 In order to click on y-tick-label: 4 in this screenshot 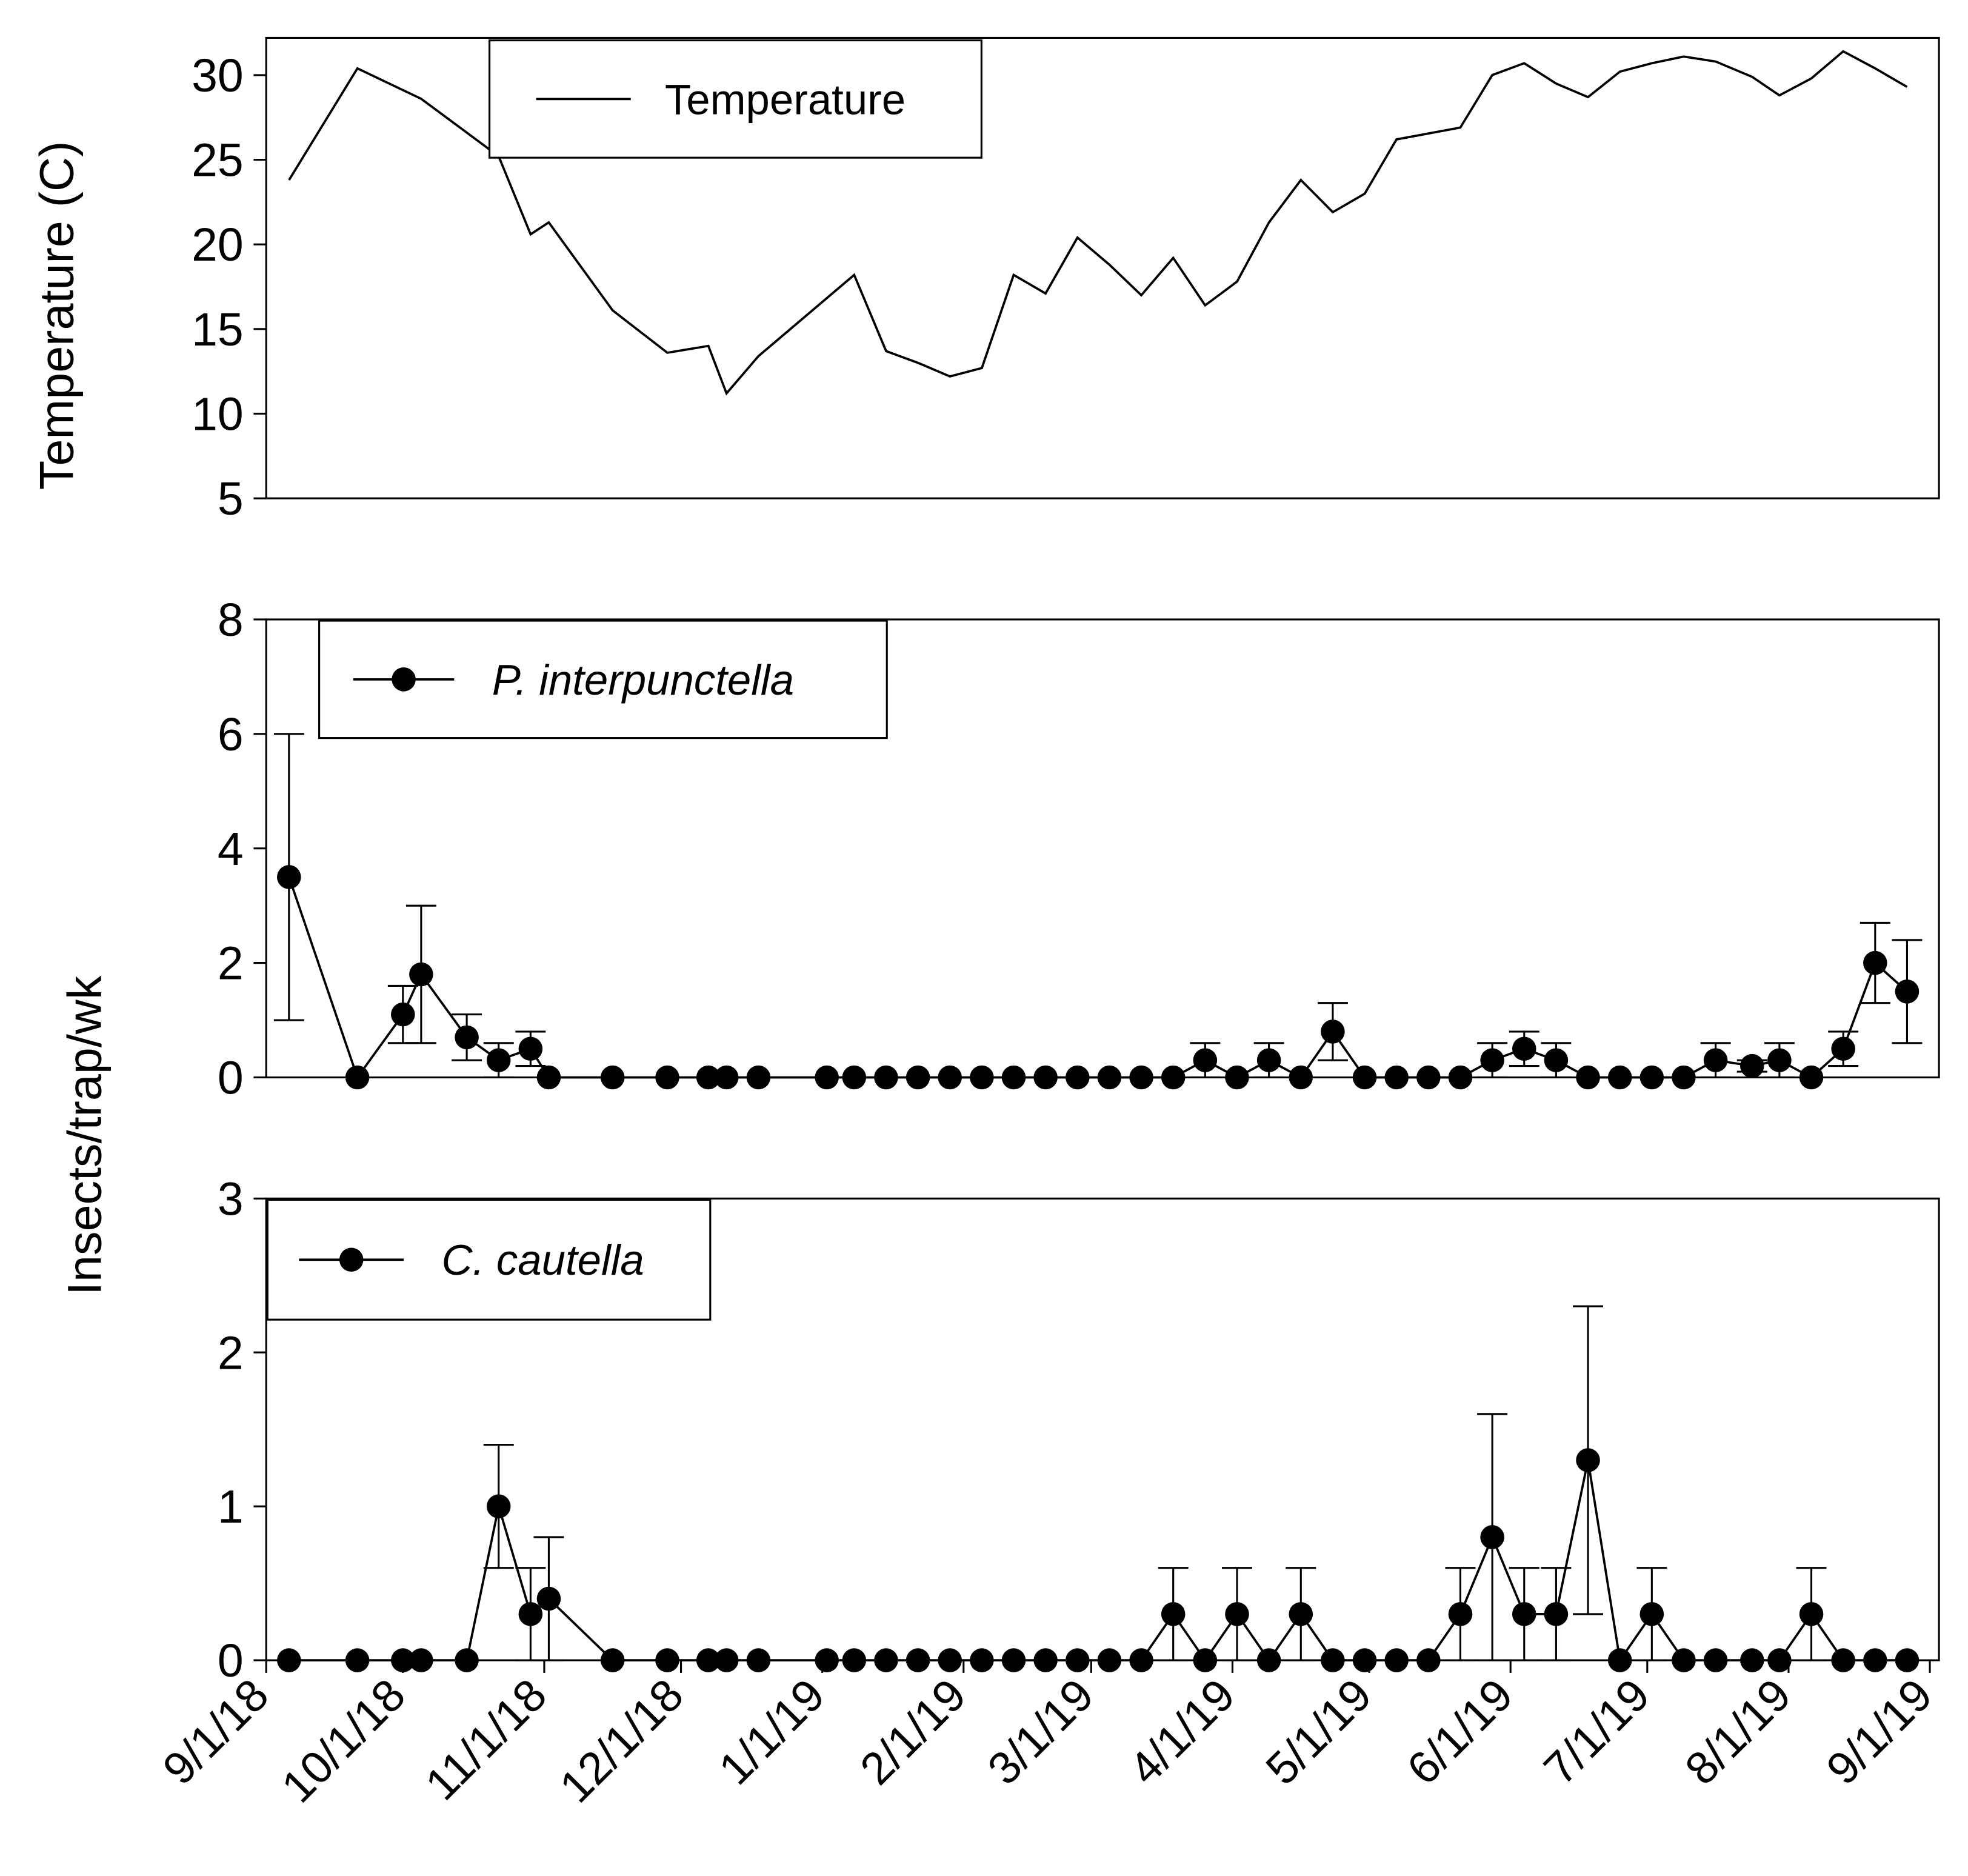, I will do `click(231, 849)`.